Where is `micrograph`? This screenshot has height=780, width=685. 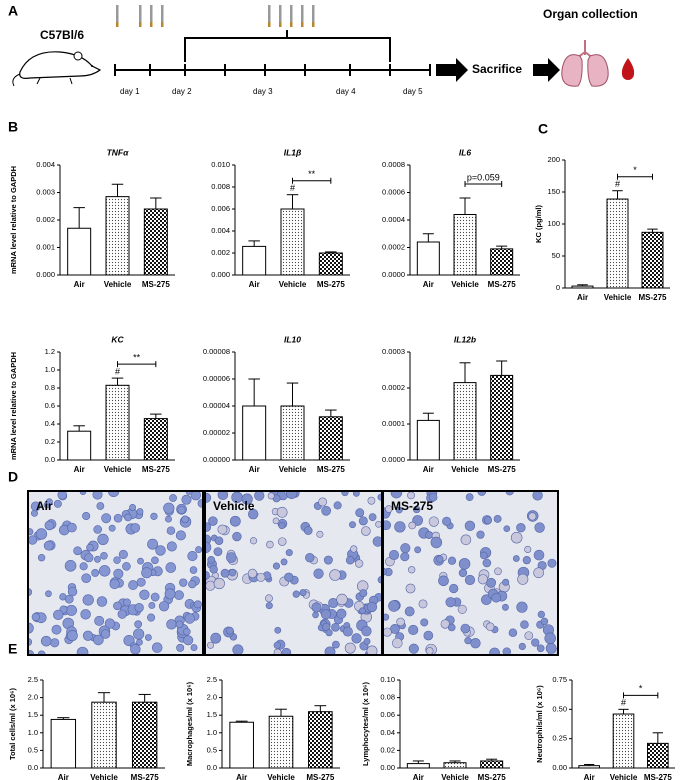
micrograph is located at coordinates (115, 573).